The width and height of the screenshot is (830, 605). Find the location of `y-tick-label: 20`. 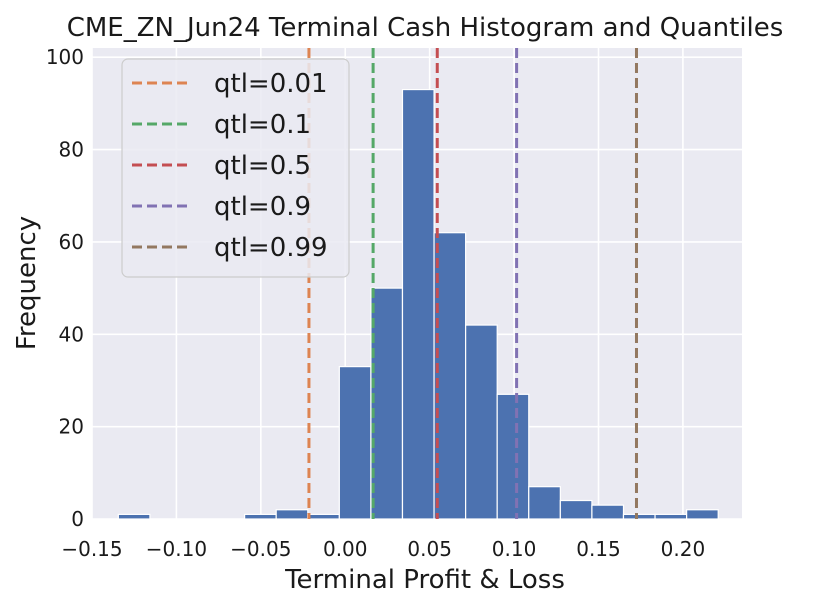

y-tick-label: 20 is located at coordinates (71, 427).